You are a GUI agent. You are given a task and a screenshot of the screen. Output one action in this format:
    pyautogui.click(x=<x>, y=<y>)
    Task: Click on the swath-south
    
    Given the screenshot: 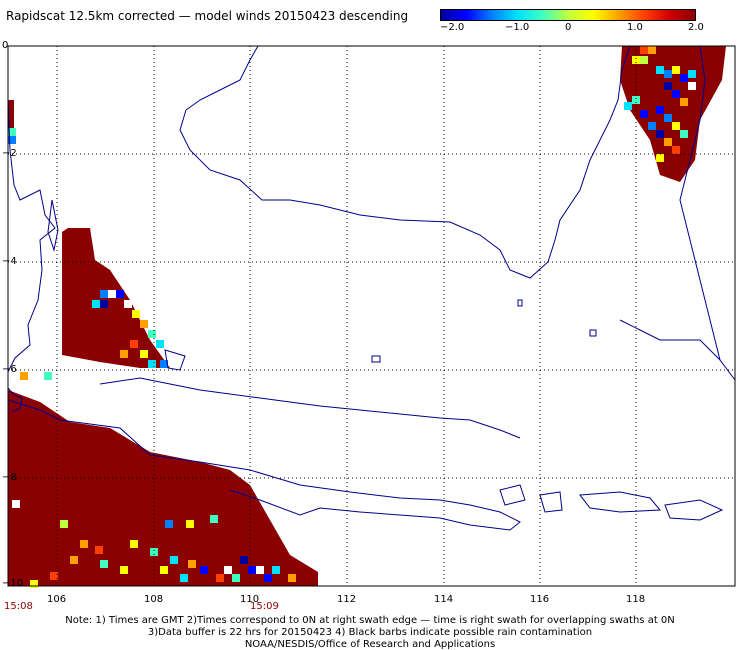 What is the action you would take?
    pyautogui.click(x=163, y=477)
    